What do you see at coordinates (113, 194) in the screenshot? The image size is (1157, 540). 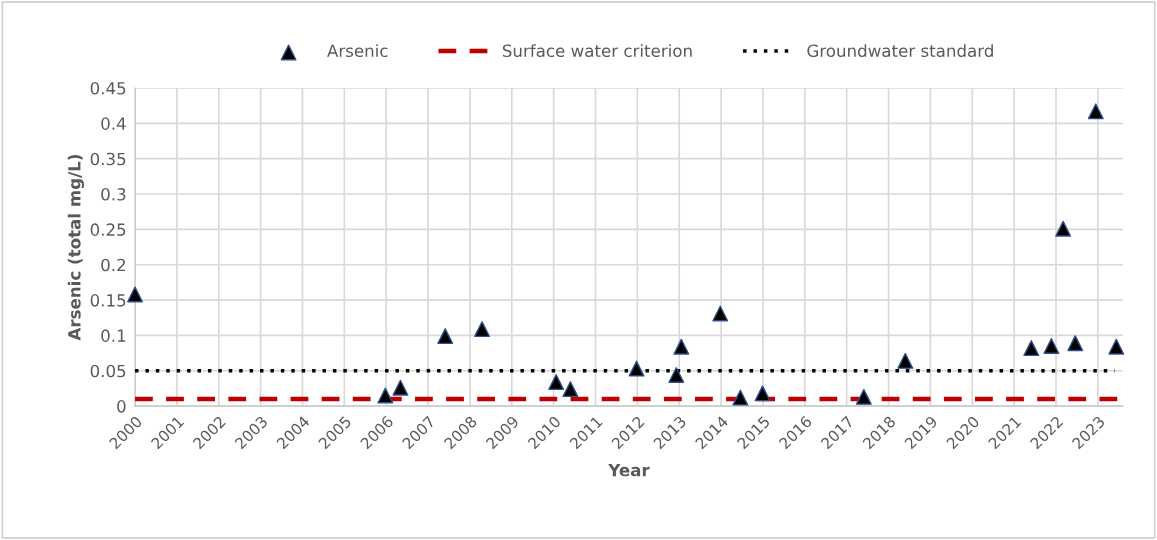 I see `y-tick-label: 0.3` at bounding box center [113, 194].